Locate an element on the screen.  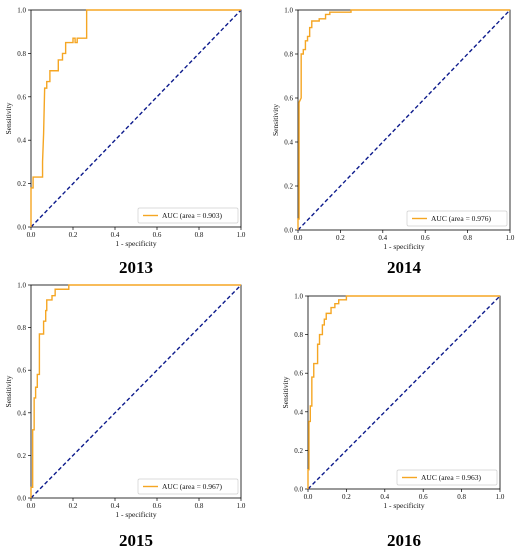
panel-title: 2013 is located at coordinates (136, 267).